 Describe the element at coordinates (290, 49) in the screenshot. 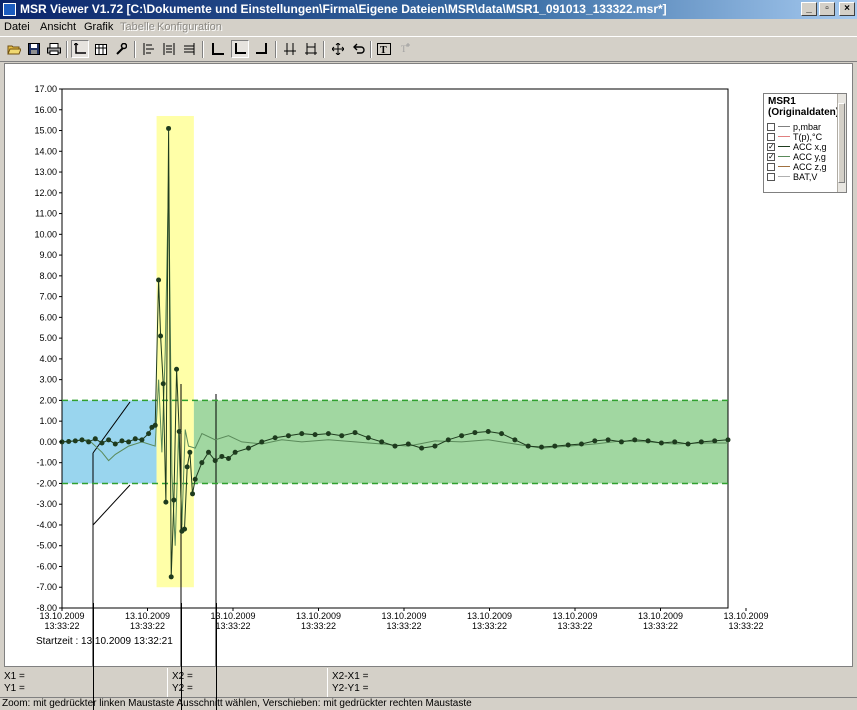

I see `cursor-pair-icon` at that location.